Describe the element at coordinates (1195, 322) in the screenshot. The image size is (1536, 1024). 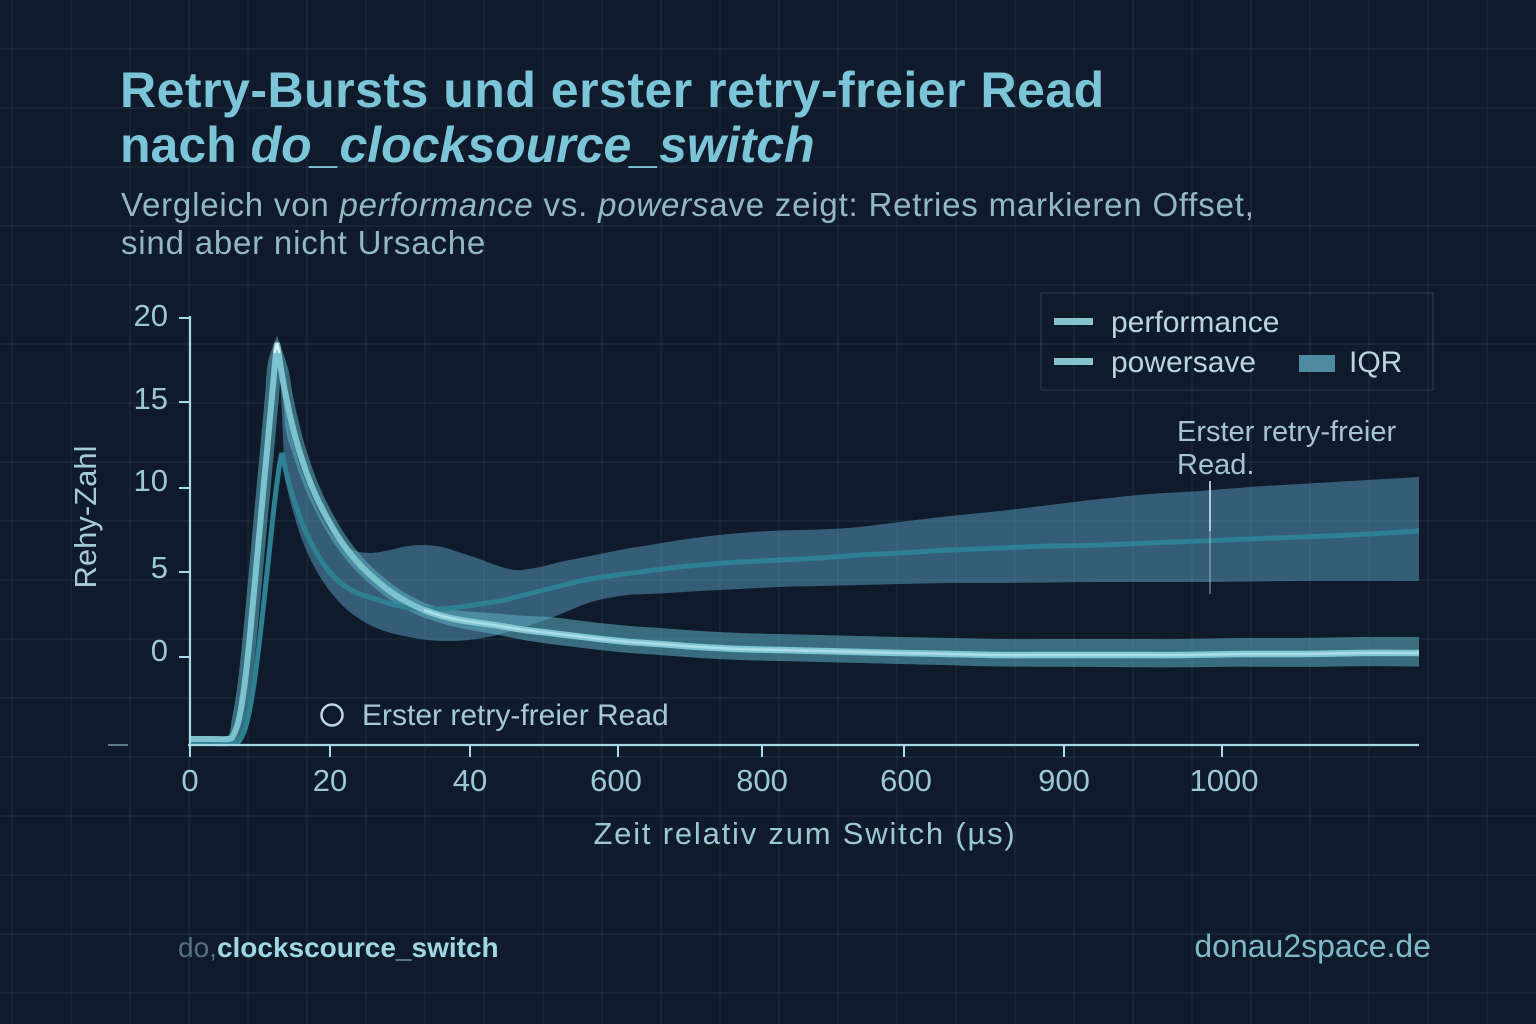
I see `svg-text: performance` at that location.